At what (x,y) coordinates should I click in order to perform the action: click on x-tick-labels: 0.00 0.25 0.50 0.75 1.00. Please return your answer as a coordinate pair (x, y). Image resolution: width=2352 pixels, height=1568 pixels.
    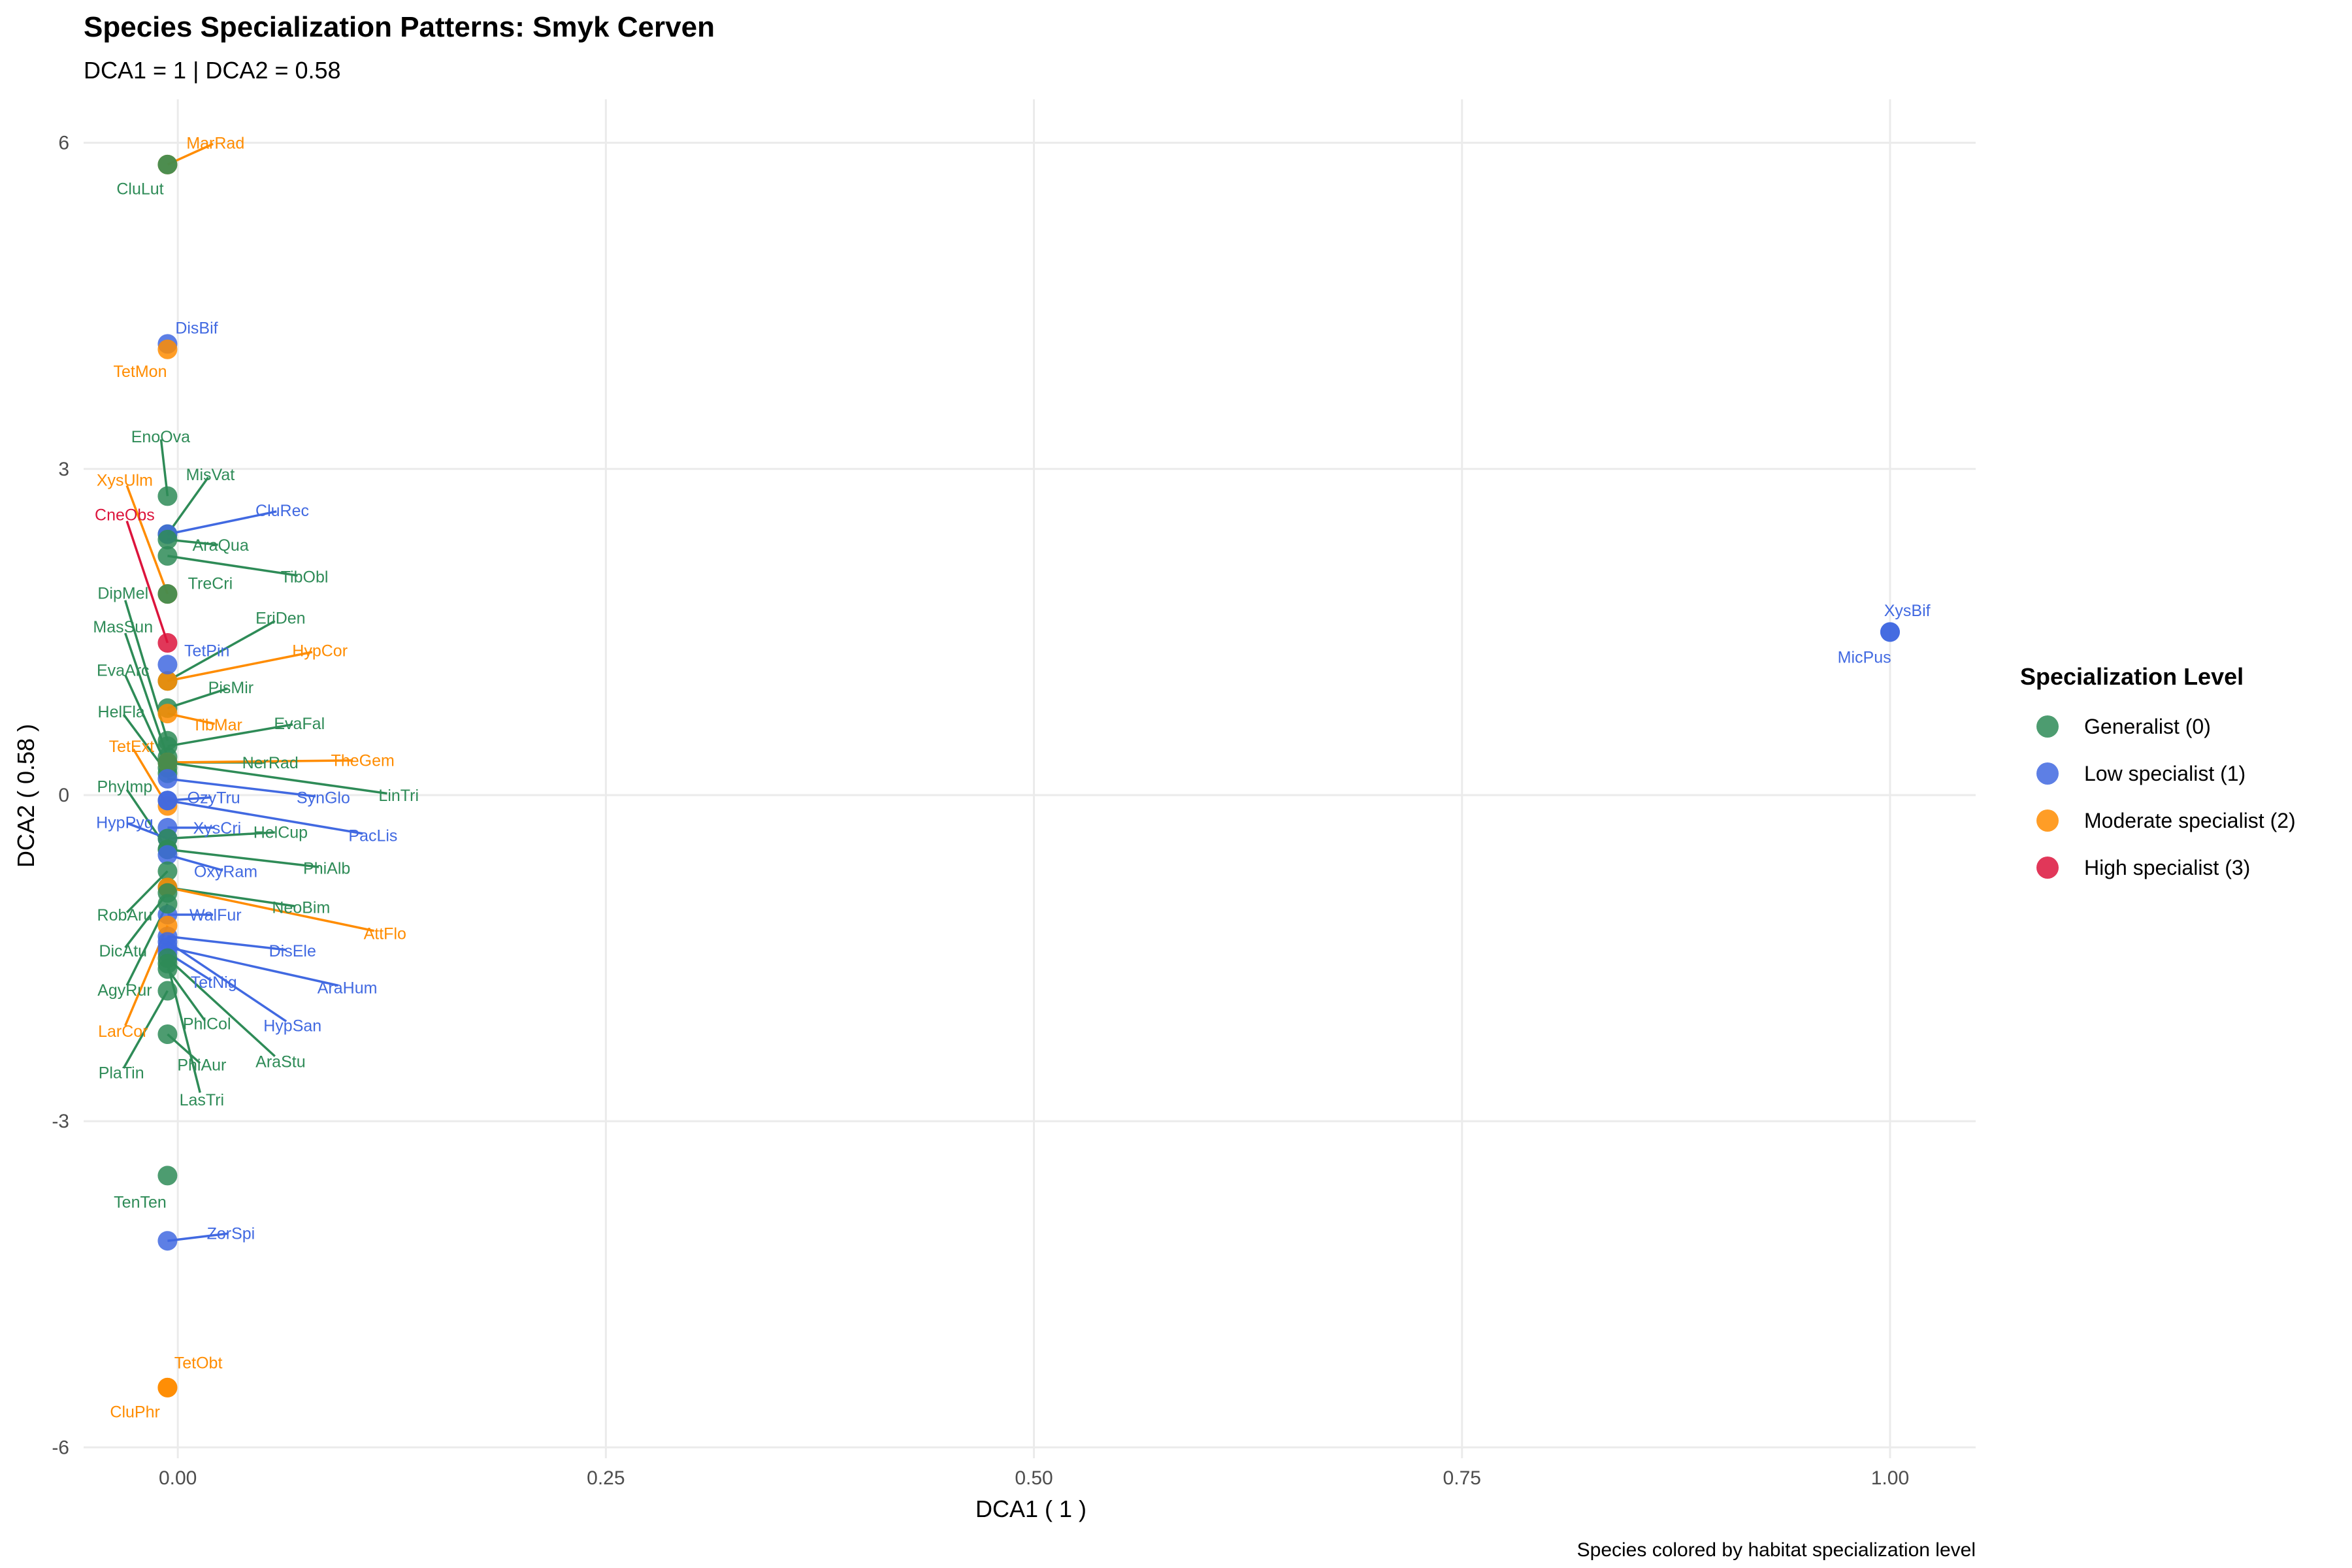
    Looking at the image, I should click on (1034, 1478).